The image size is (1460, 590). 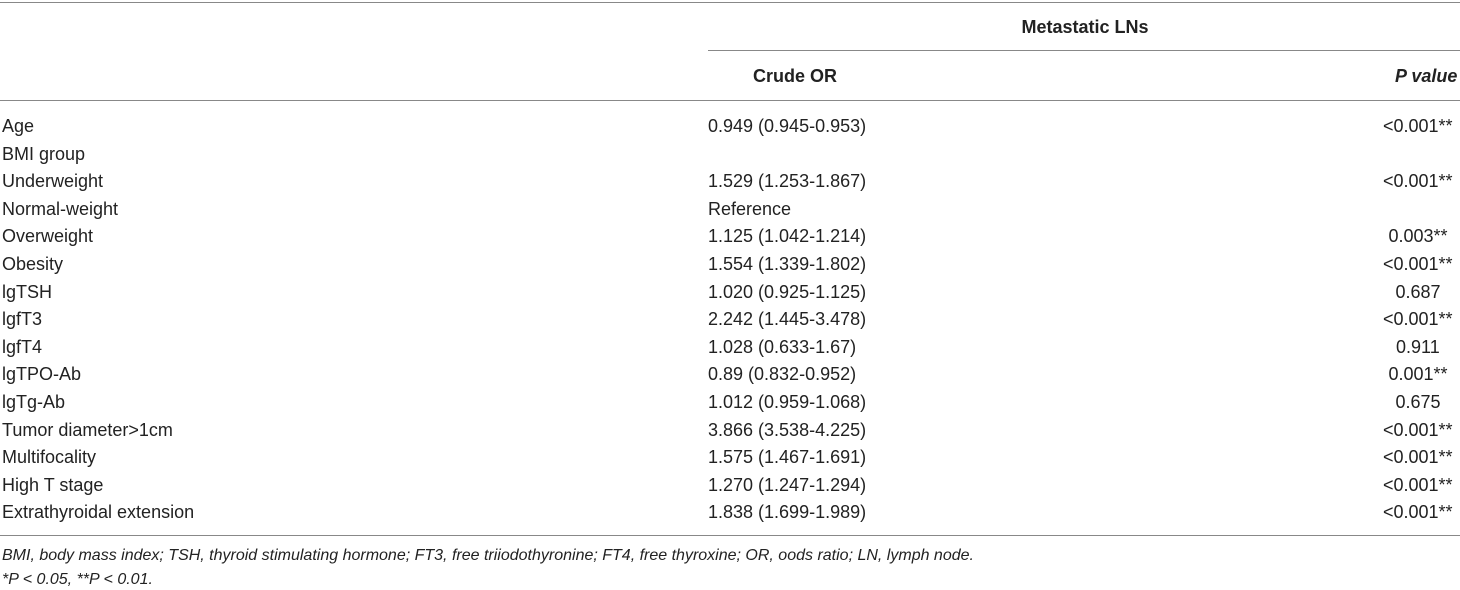 What do you see at coordinates (782, 374) in the screenshot?
I see `crude-or: 0.89 (0.832-0.952)` at bounding box center [782, 374].